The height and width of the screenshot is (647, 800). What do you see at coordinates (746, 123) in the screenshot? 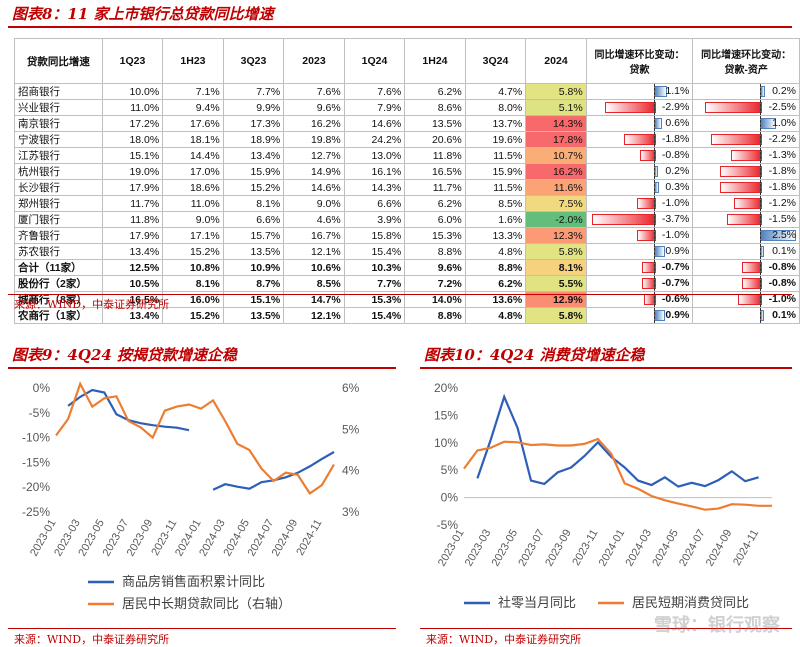
I see `change-bar-cell: 1.0%` at bounding box center [746, 123].